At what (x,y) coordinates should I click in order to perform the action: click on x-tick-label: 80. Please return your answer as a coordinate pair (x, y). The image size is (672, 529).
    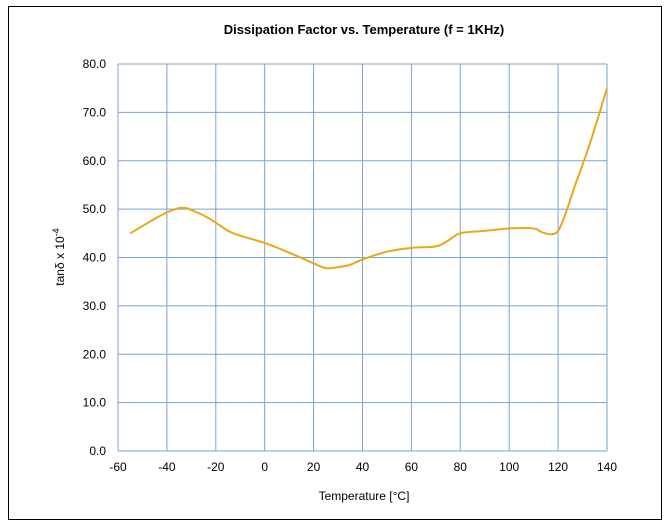
    Looking at the image, I should click on (461, 467).